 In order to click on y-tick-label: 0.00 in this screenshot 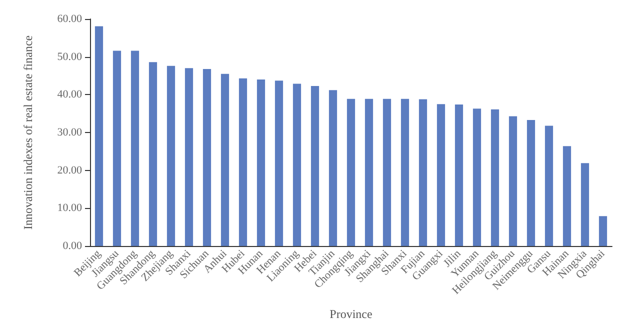, I will do `click(72, 246)`.